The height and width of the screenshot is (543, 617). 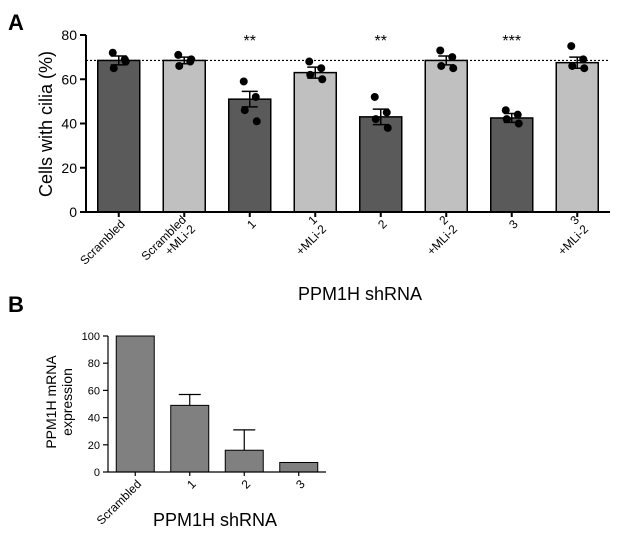 I want to click on x-tick-label: 1+MLi-2, so click(x=306, y=235).